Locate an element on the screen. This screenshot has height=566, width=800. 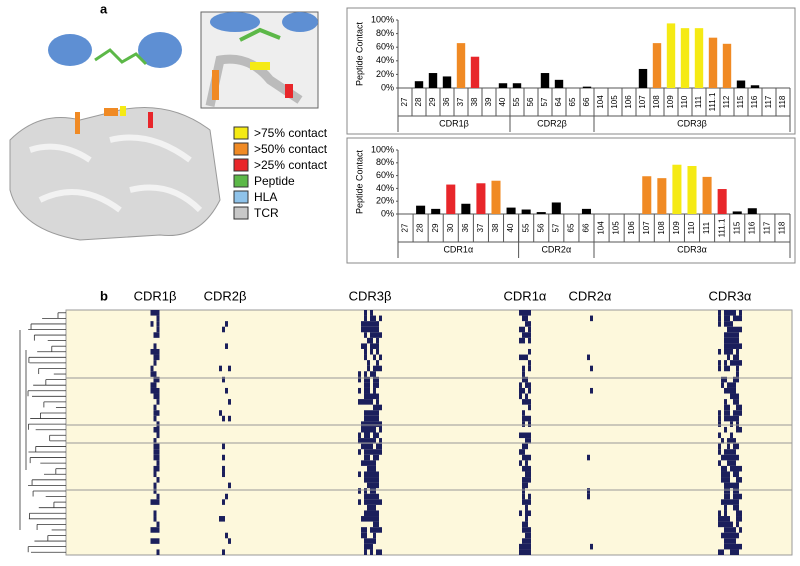
group-label: CDR3α is located at coordinates (692, 249).